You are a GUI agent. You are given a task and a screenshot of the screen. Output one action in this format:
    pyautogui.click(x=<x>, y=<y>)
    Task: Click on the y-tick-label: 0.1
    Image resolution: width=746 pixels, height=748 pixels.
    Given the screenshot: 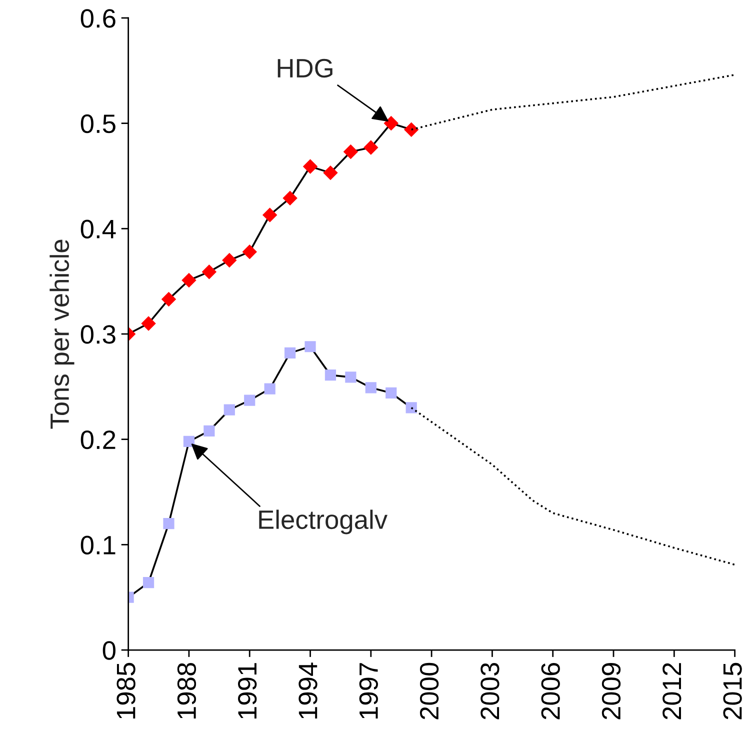 What is the action you would take?
    pyautogui.click(x=98, y=545)
    